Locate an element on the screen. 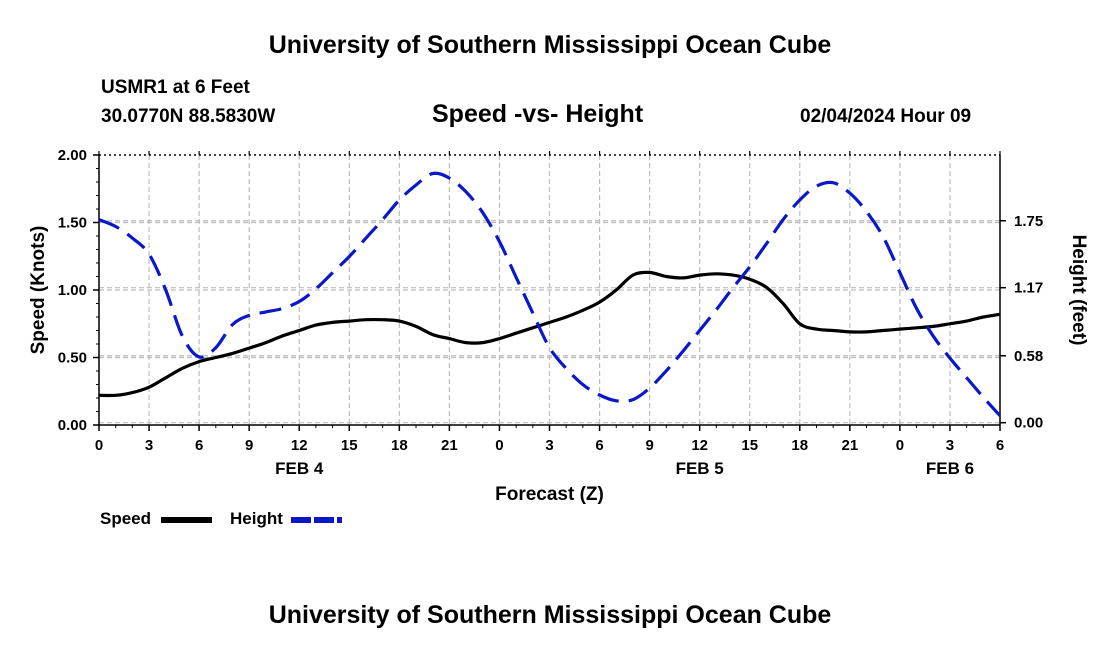 The image size is (1100, 650). y-tick-label: 1.50 is located at coordinates (72, 223).